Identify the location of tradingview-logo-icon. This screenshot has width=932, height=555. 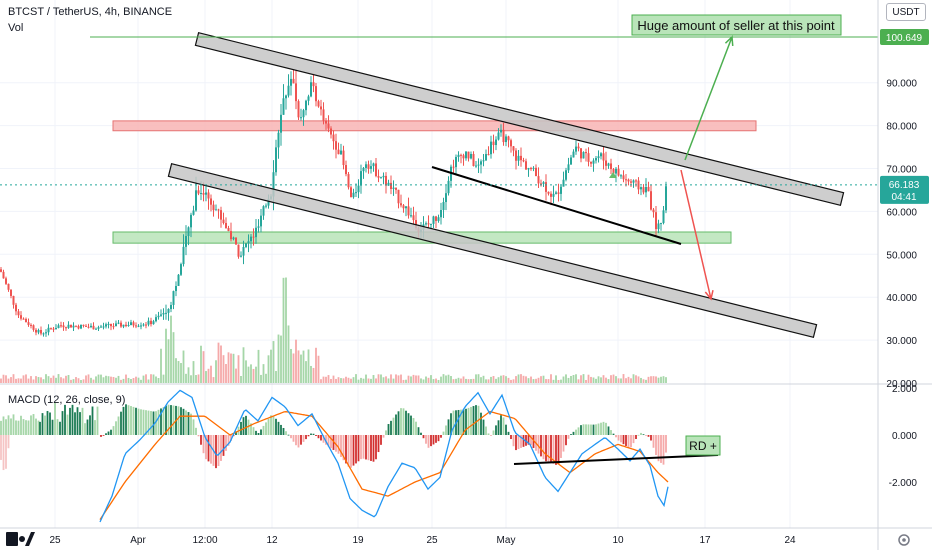
(20, 539).